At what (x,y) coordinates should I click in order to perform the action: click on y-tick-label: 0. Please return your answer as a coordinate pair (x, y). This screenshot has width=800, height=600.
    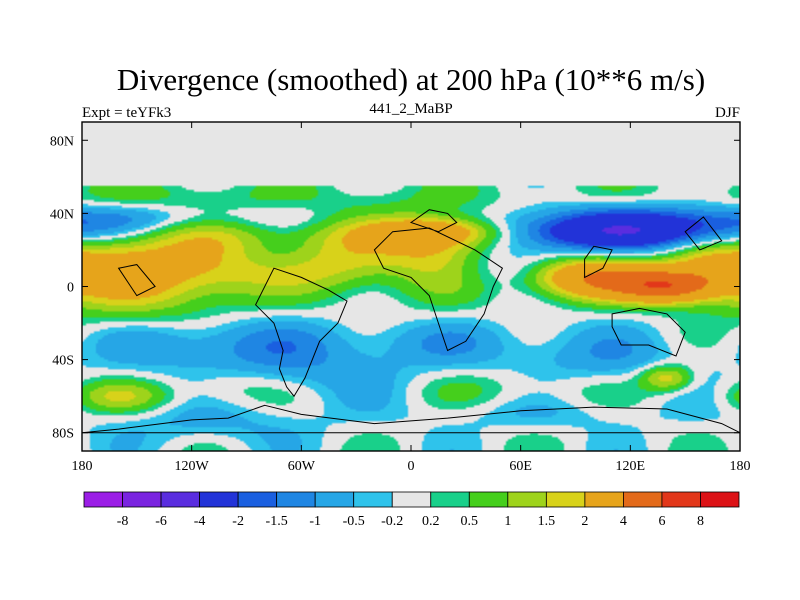
    Looking at the image, I should click on (70, 288).